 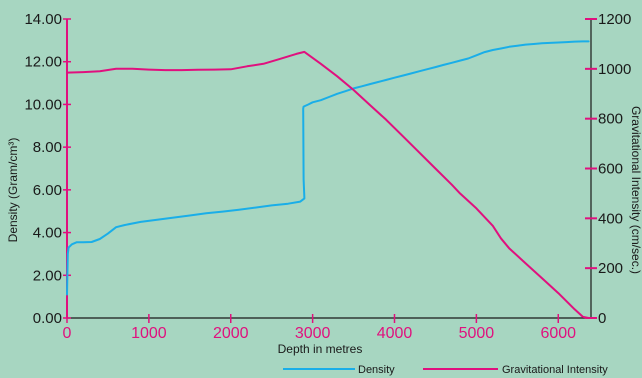 I want to click on y-left-tick-label: 10.00, so click(x=43, y=104).